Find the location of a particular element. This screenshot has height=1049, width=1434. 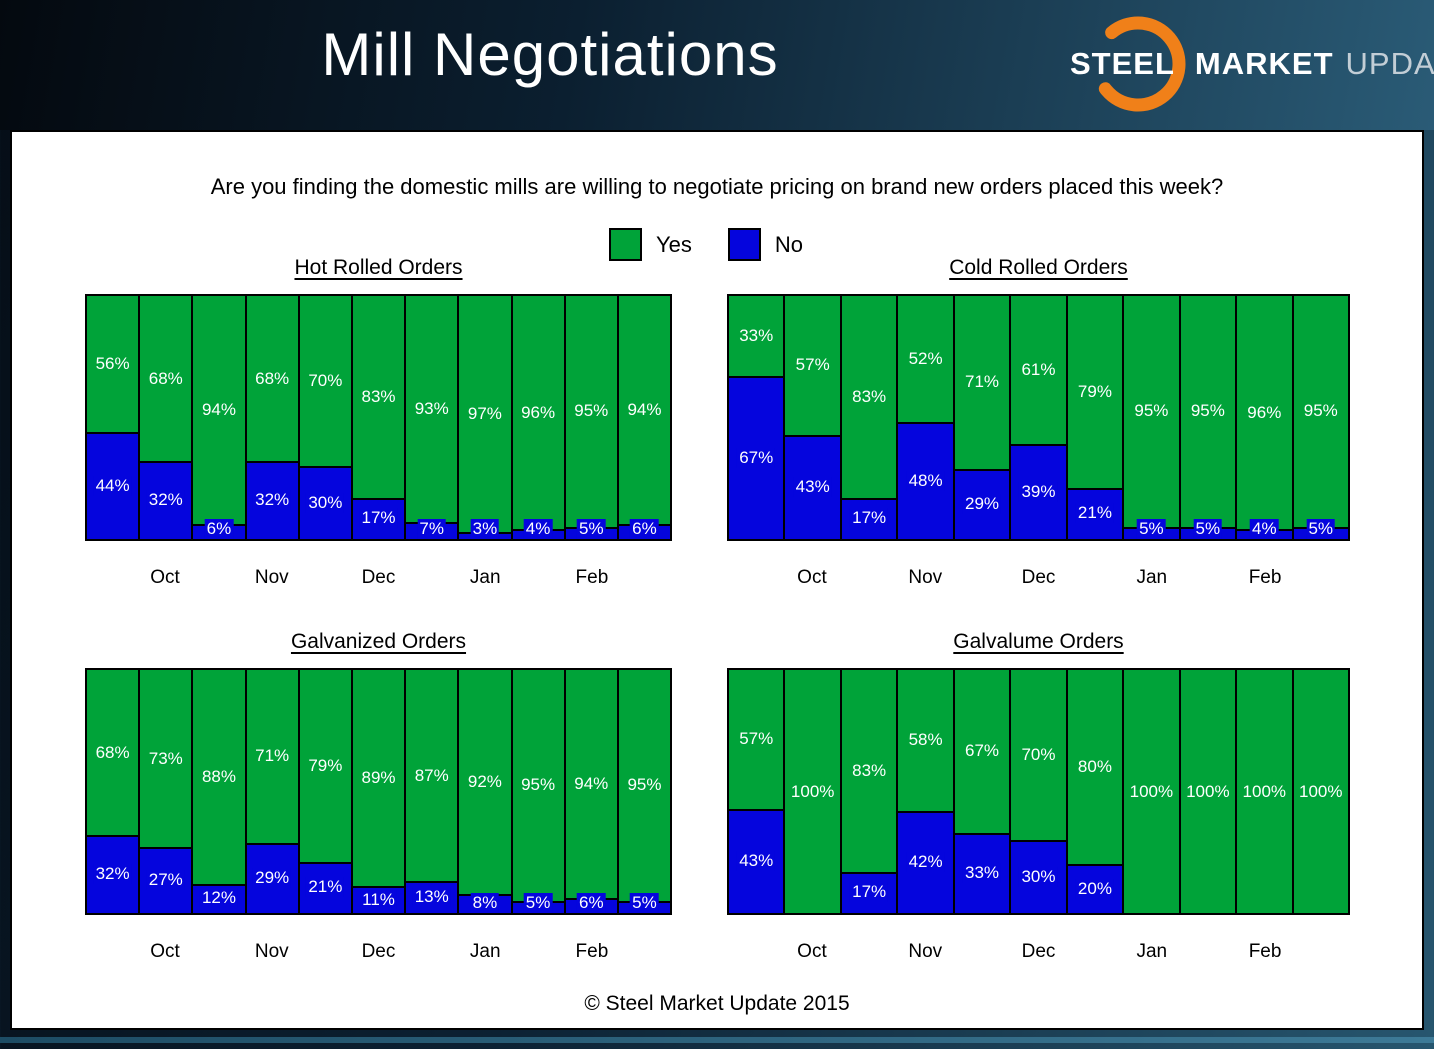

yes-value-label: 67% is located at coordinates (982, 751).